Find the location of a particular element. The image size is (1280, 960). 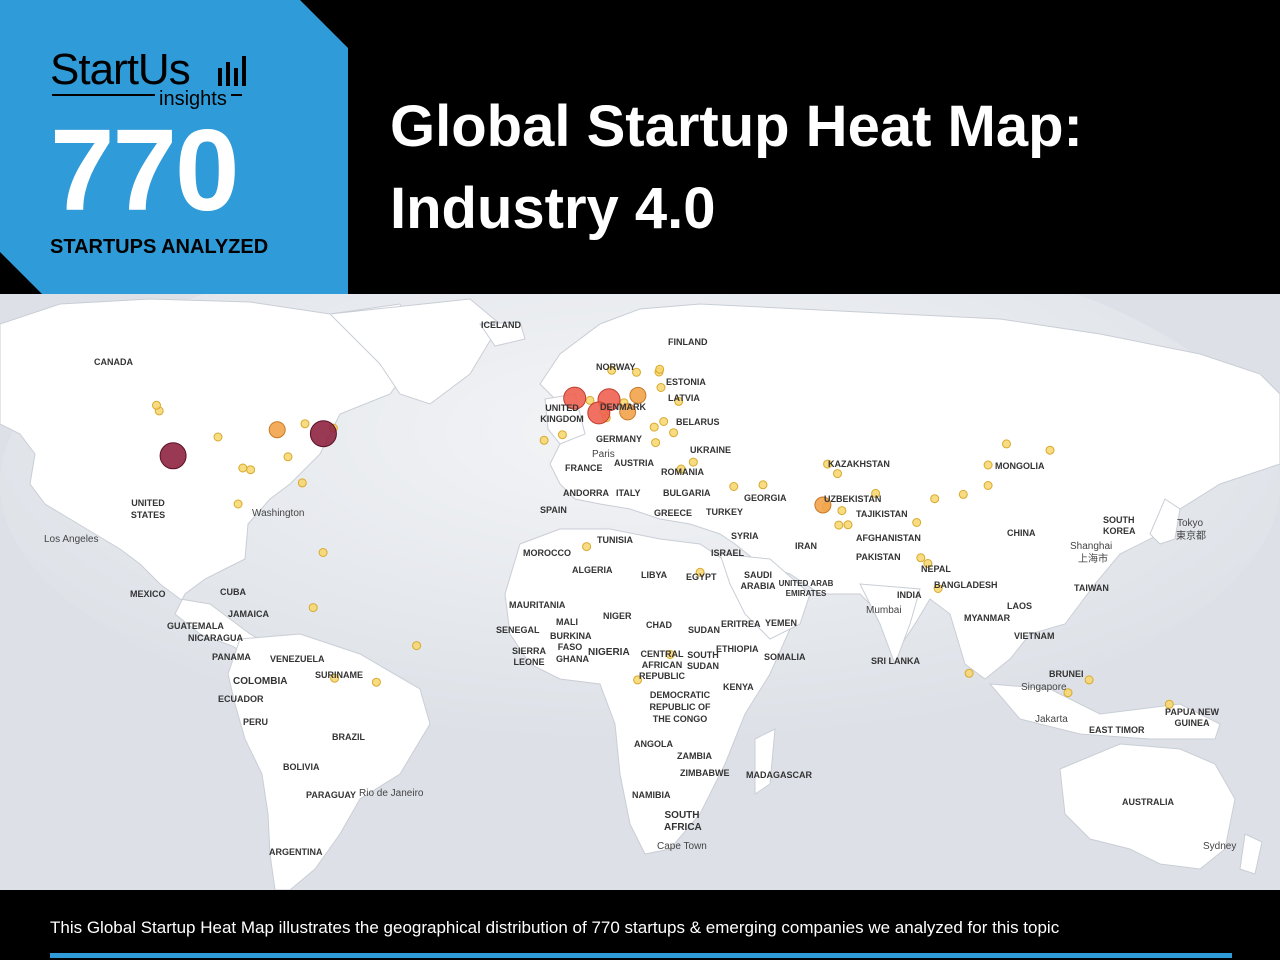

heat-bubble-saudi-arabia is located at coordinates (734, 486).